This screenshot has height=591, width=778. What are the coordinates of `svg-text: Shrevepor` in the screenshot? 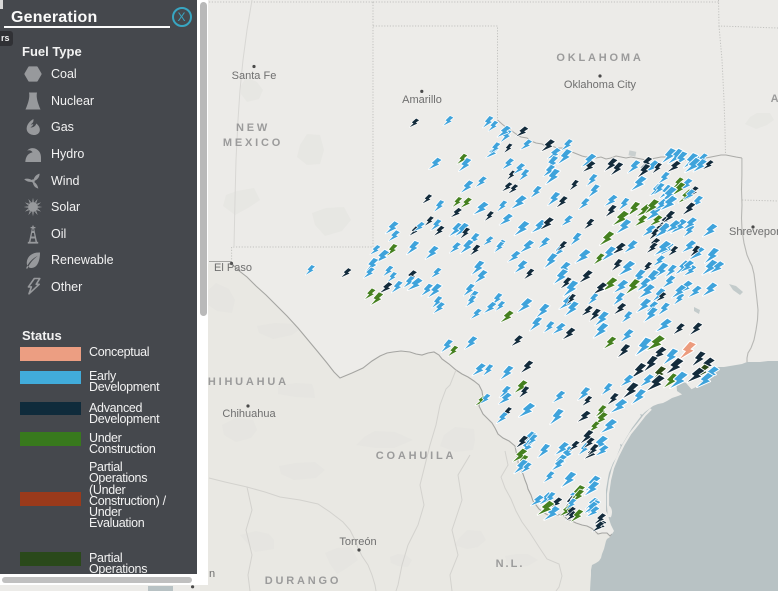 It's located at (753, 232).